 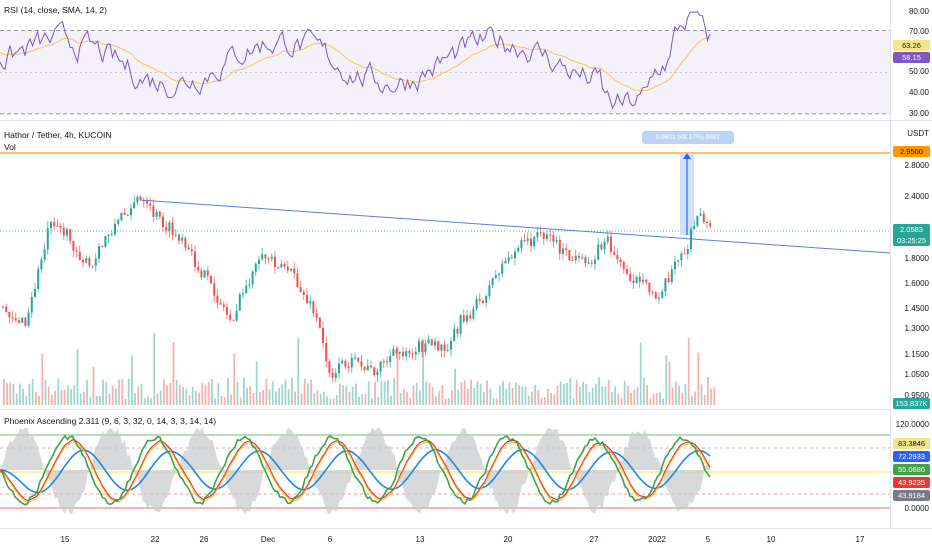 What do you see at coordinates (911, 495) in the screenshot?
I see `phoenix-badge: 43.9184` at bounding box center [911, 495].